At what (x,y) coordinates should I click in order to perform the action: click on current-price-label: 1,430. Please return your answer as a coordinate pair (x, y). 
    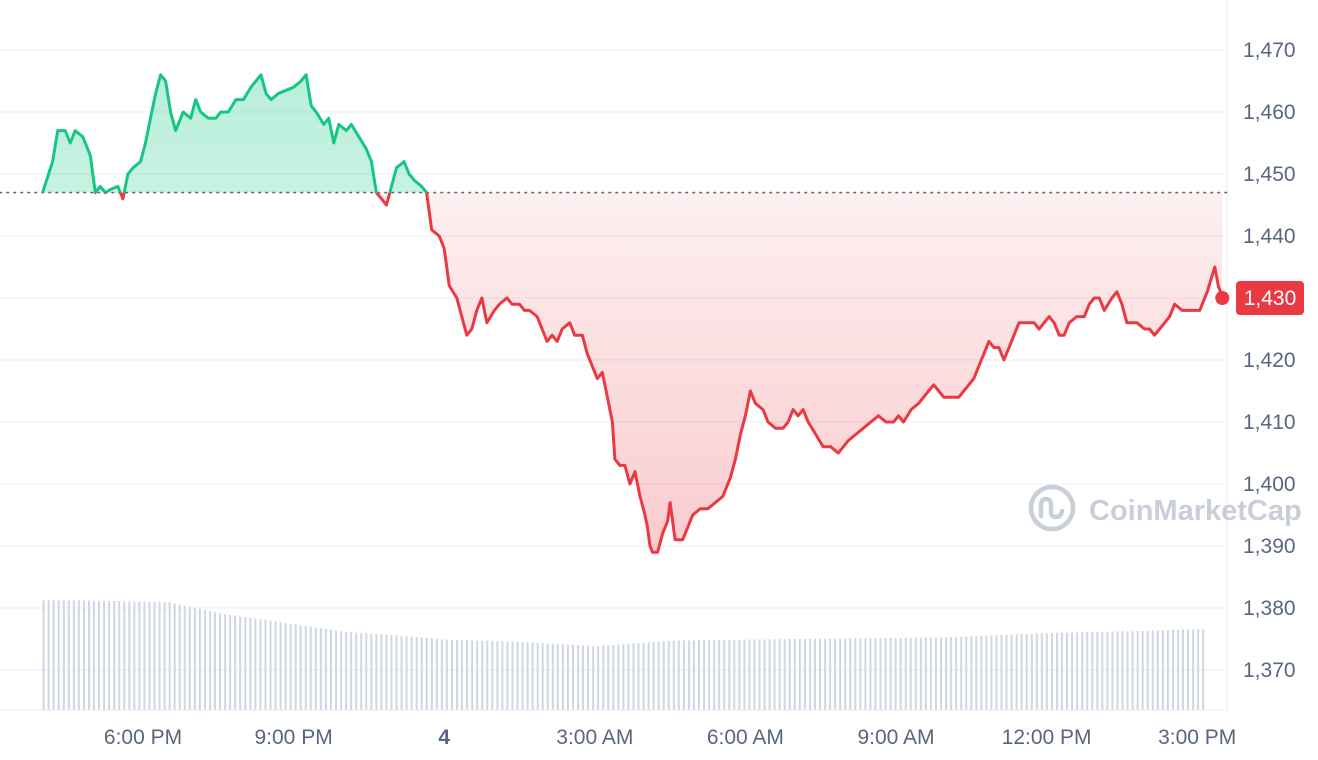
    Looking at the image, I should click on (1270, 298).